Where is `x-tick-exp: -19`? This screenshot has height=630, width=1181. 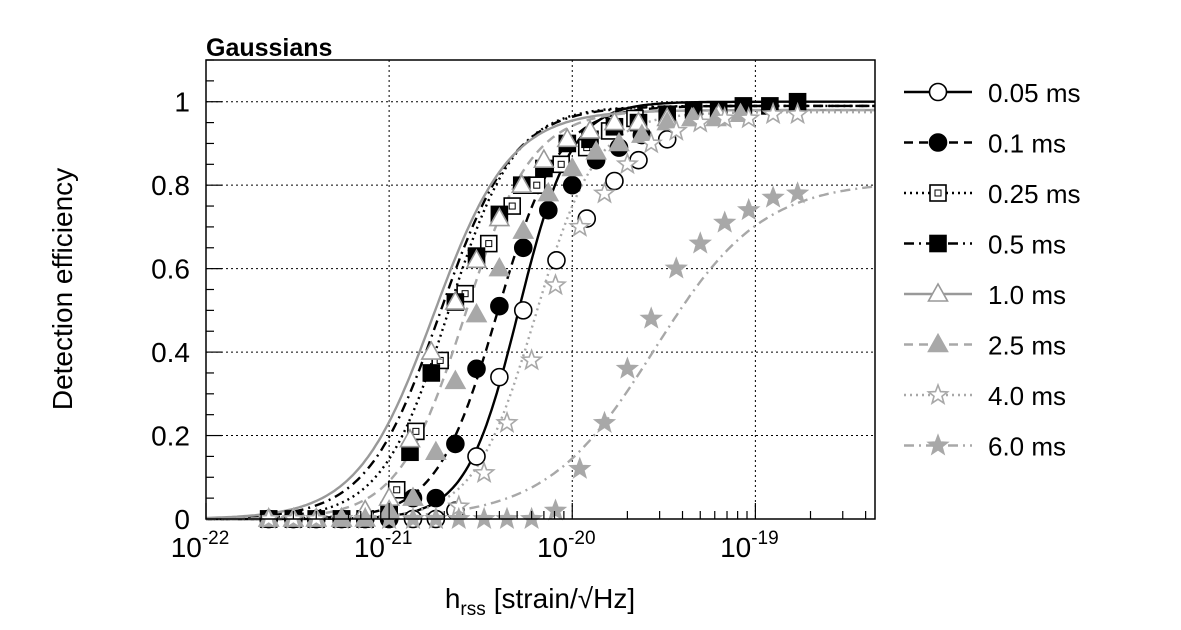 x-tick-exp: -19 is located at coordinates (764, 538).